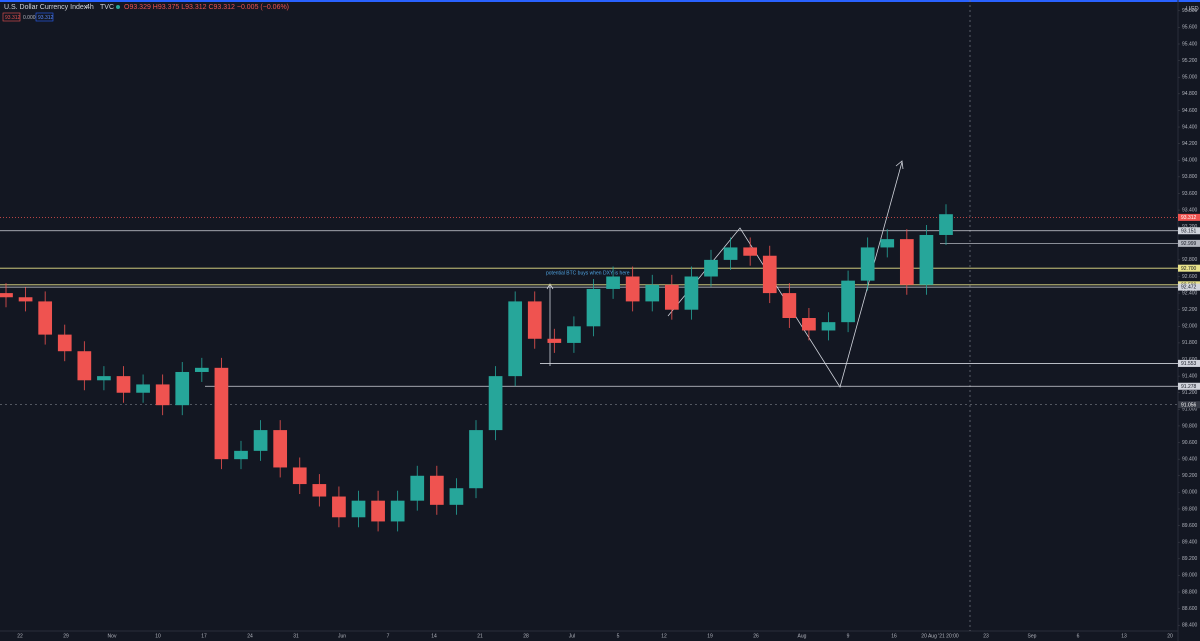 The image size is (1200, 641). What do you see at coordinates (526, 636) in the screenshot?
I see `x-tick-label: 28` at bounding box center [526, 636].